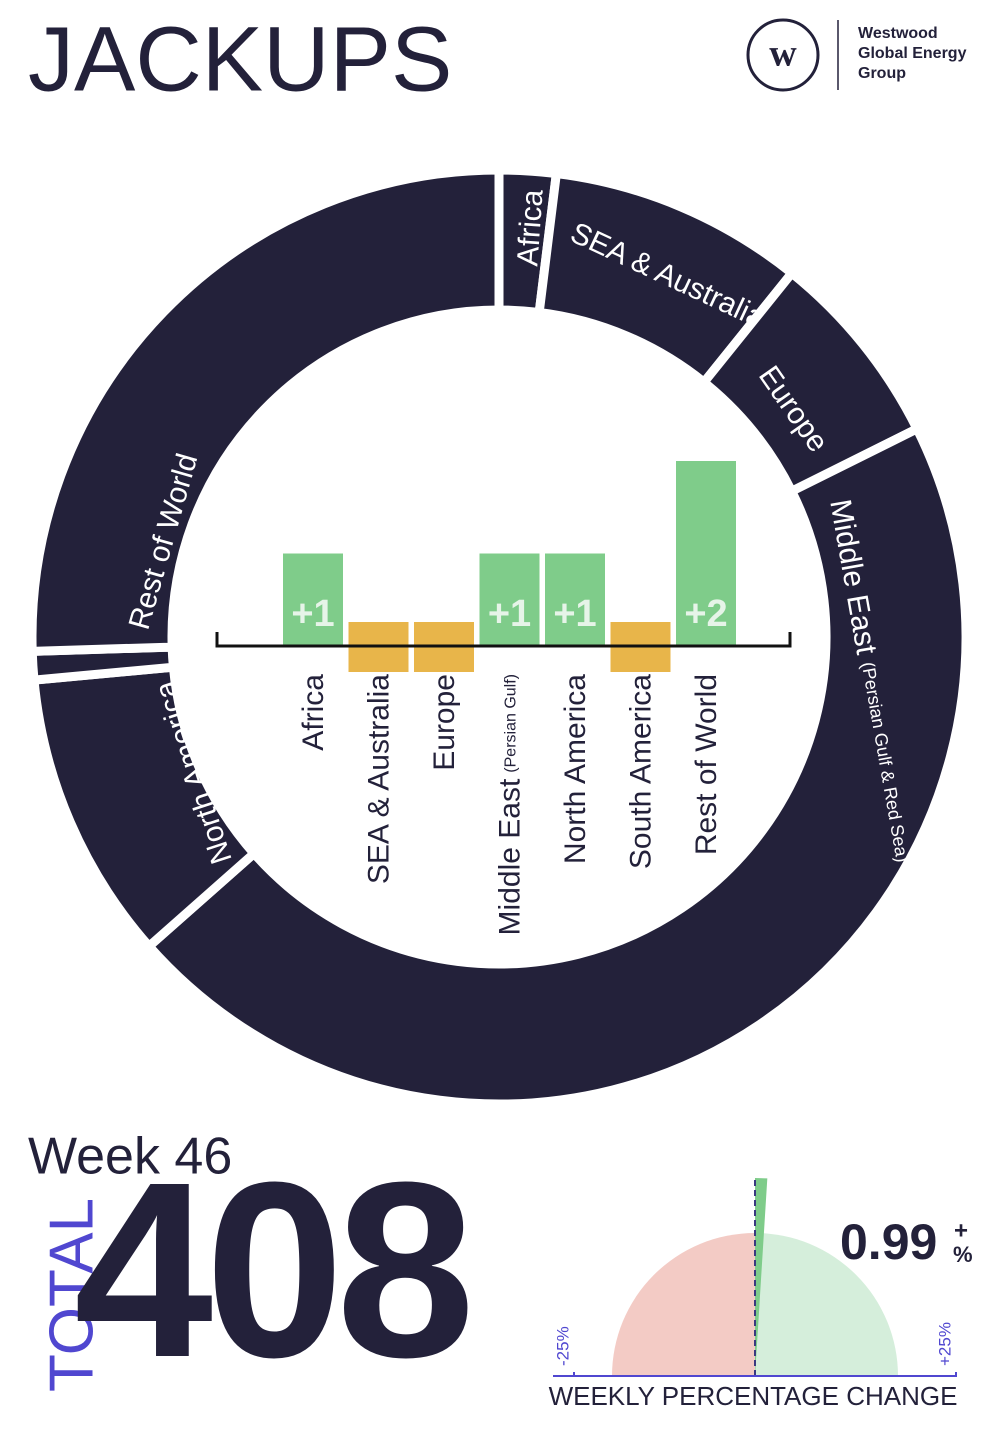 The width and height of the screenshot is (1000, 1439). I want to click on logo-text: Westwood, so click(898, 33).